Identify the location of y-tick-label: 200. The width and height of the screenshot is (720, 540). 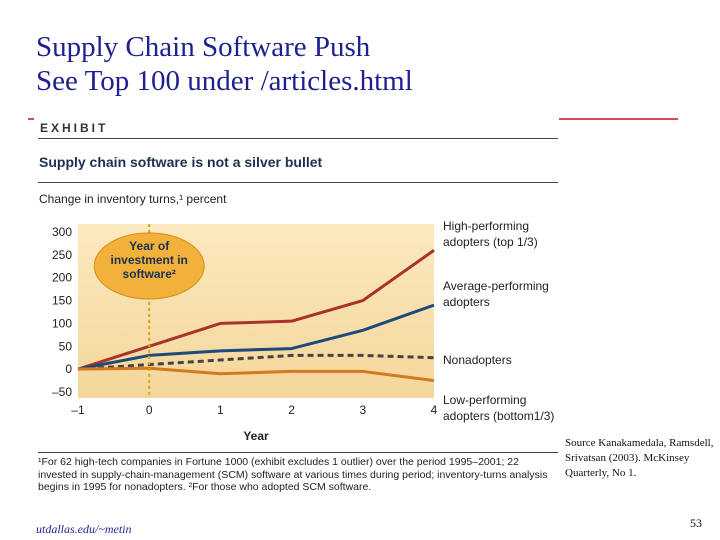
(62, 278).